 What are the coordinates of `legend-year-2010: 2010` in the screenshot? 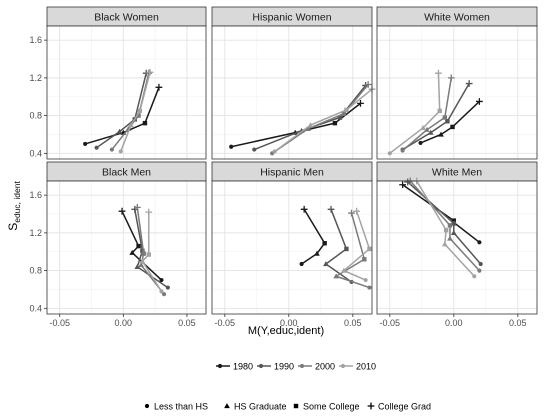 It's located at (357, 367).